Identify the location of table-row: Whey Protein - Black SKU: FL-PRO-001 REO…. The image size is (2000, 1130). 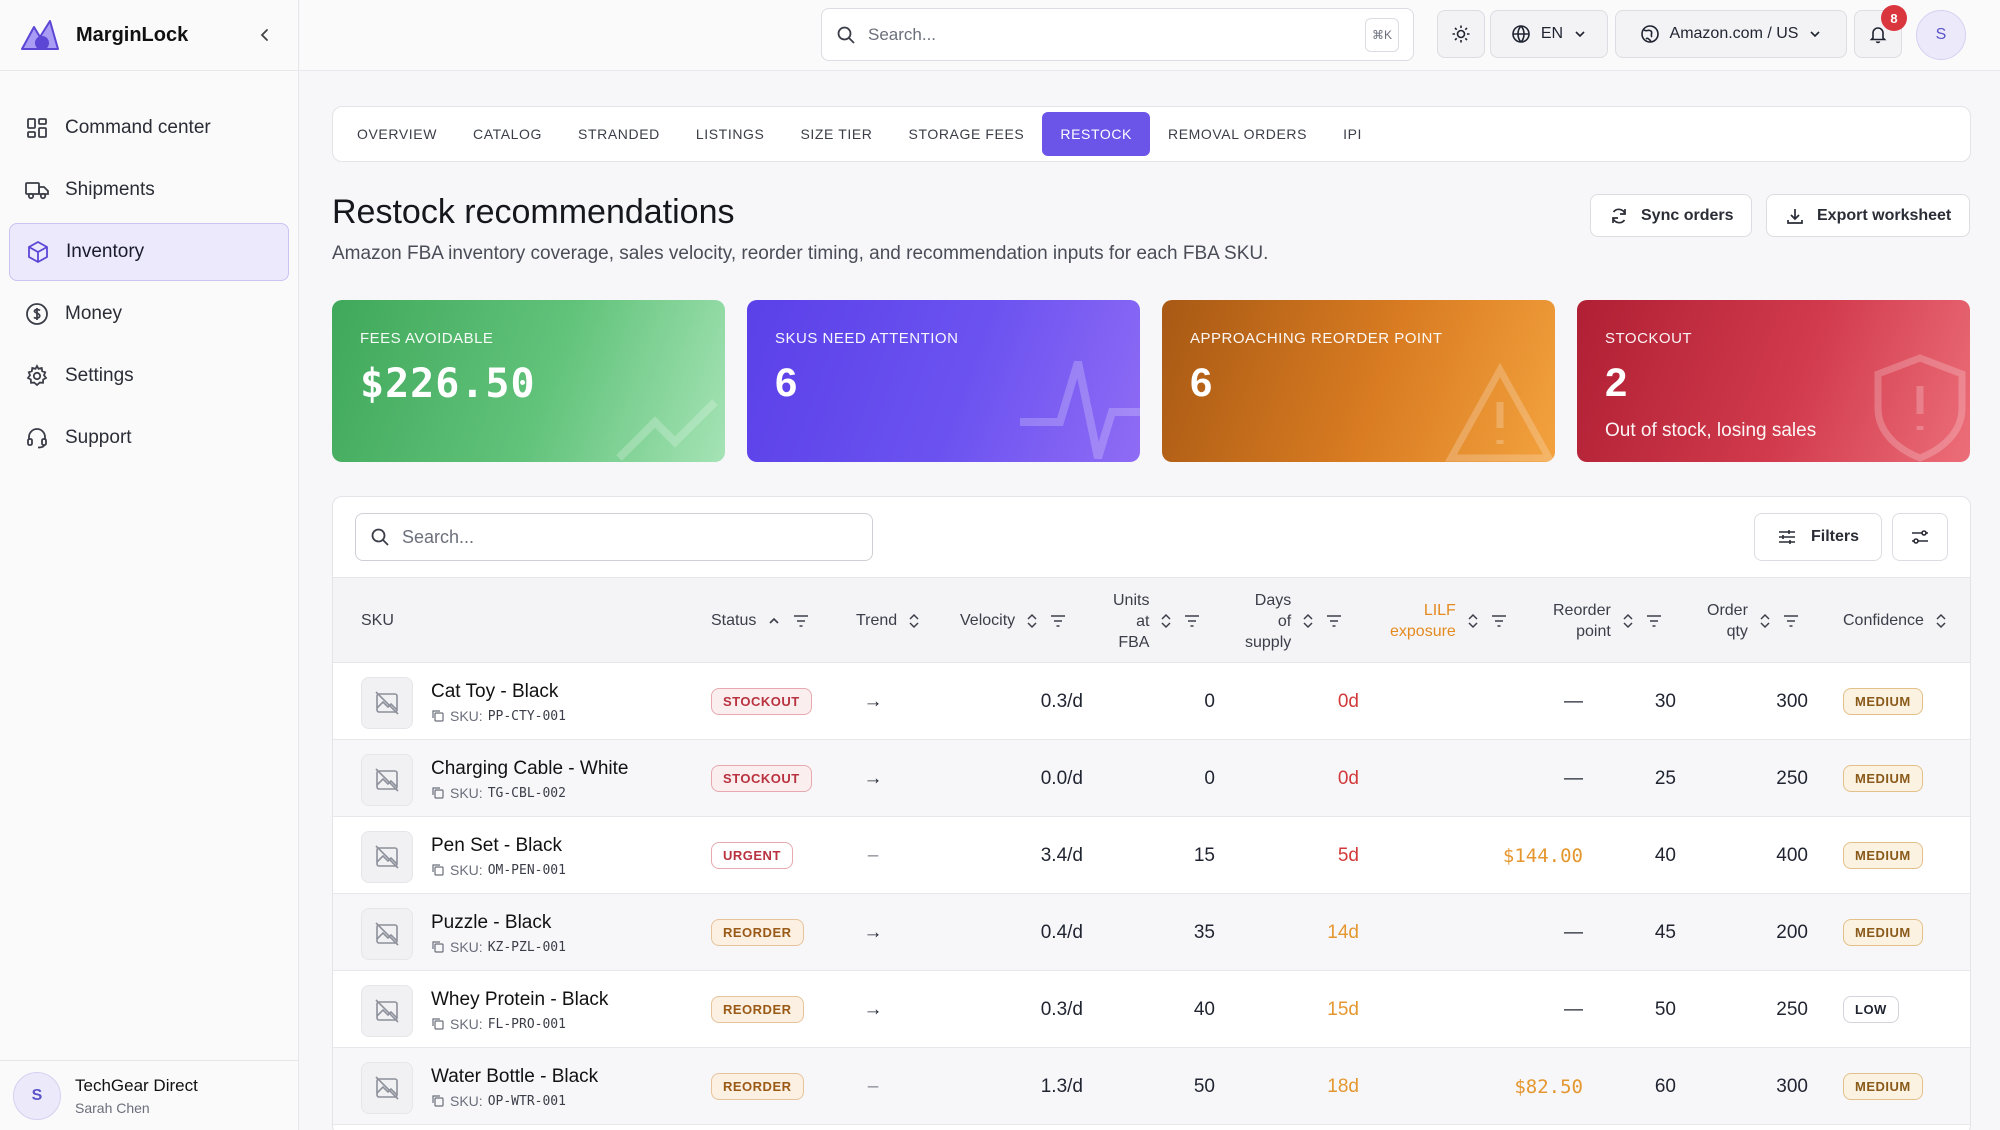
(1151, 1009).